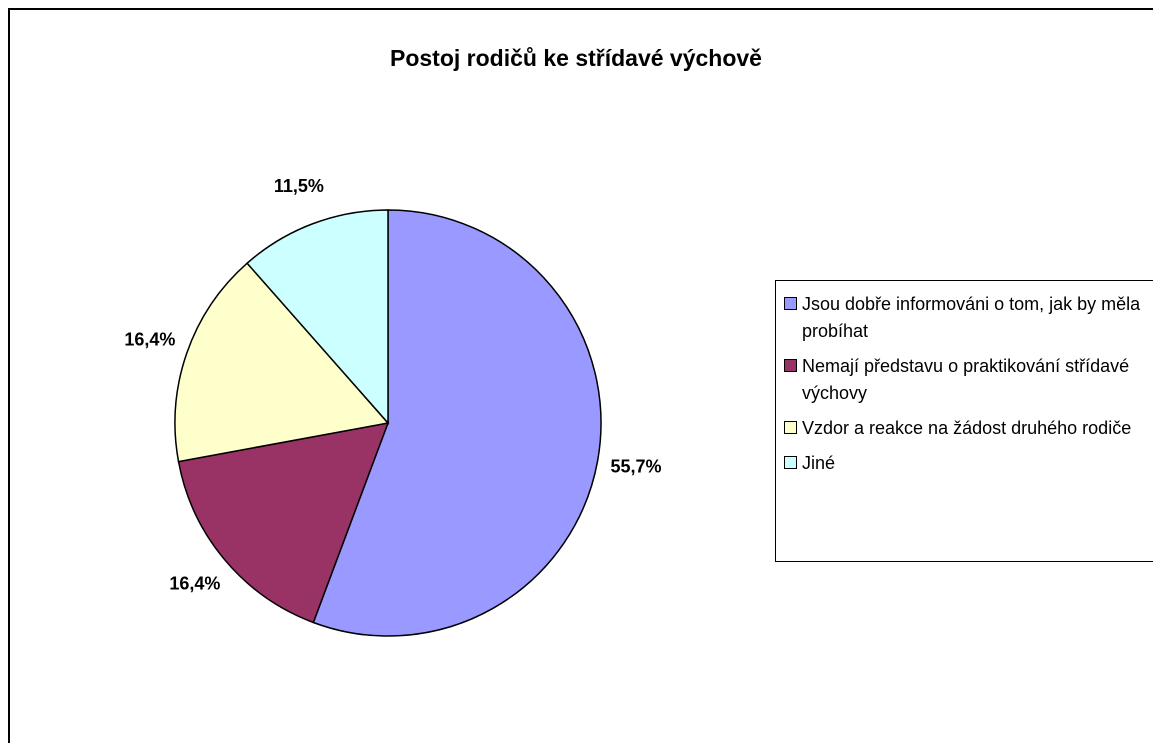 This screenshot has height=743, width=1153. Describe the element at coordinates (819, 463) in the screenshot. I see `legend-label: Jiné` at that location.